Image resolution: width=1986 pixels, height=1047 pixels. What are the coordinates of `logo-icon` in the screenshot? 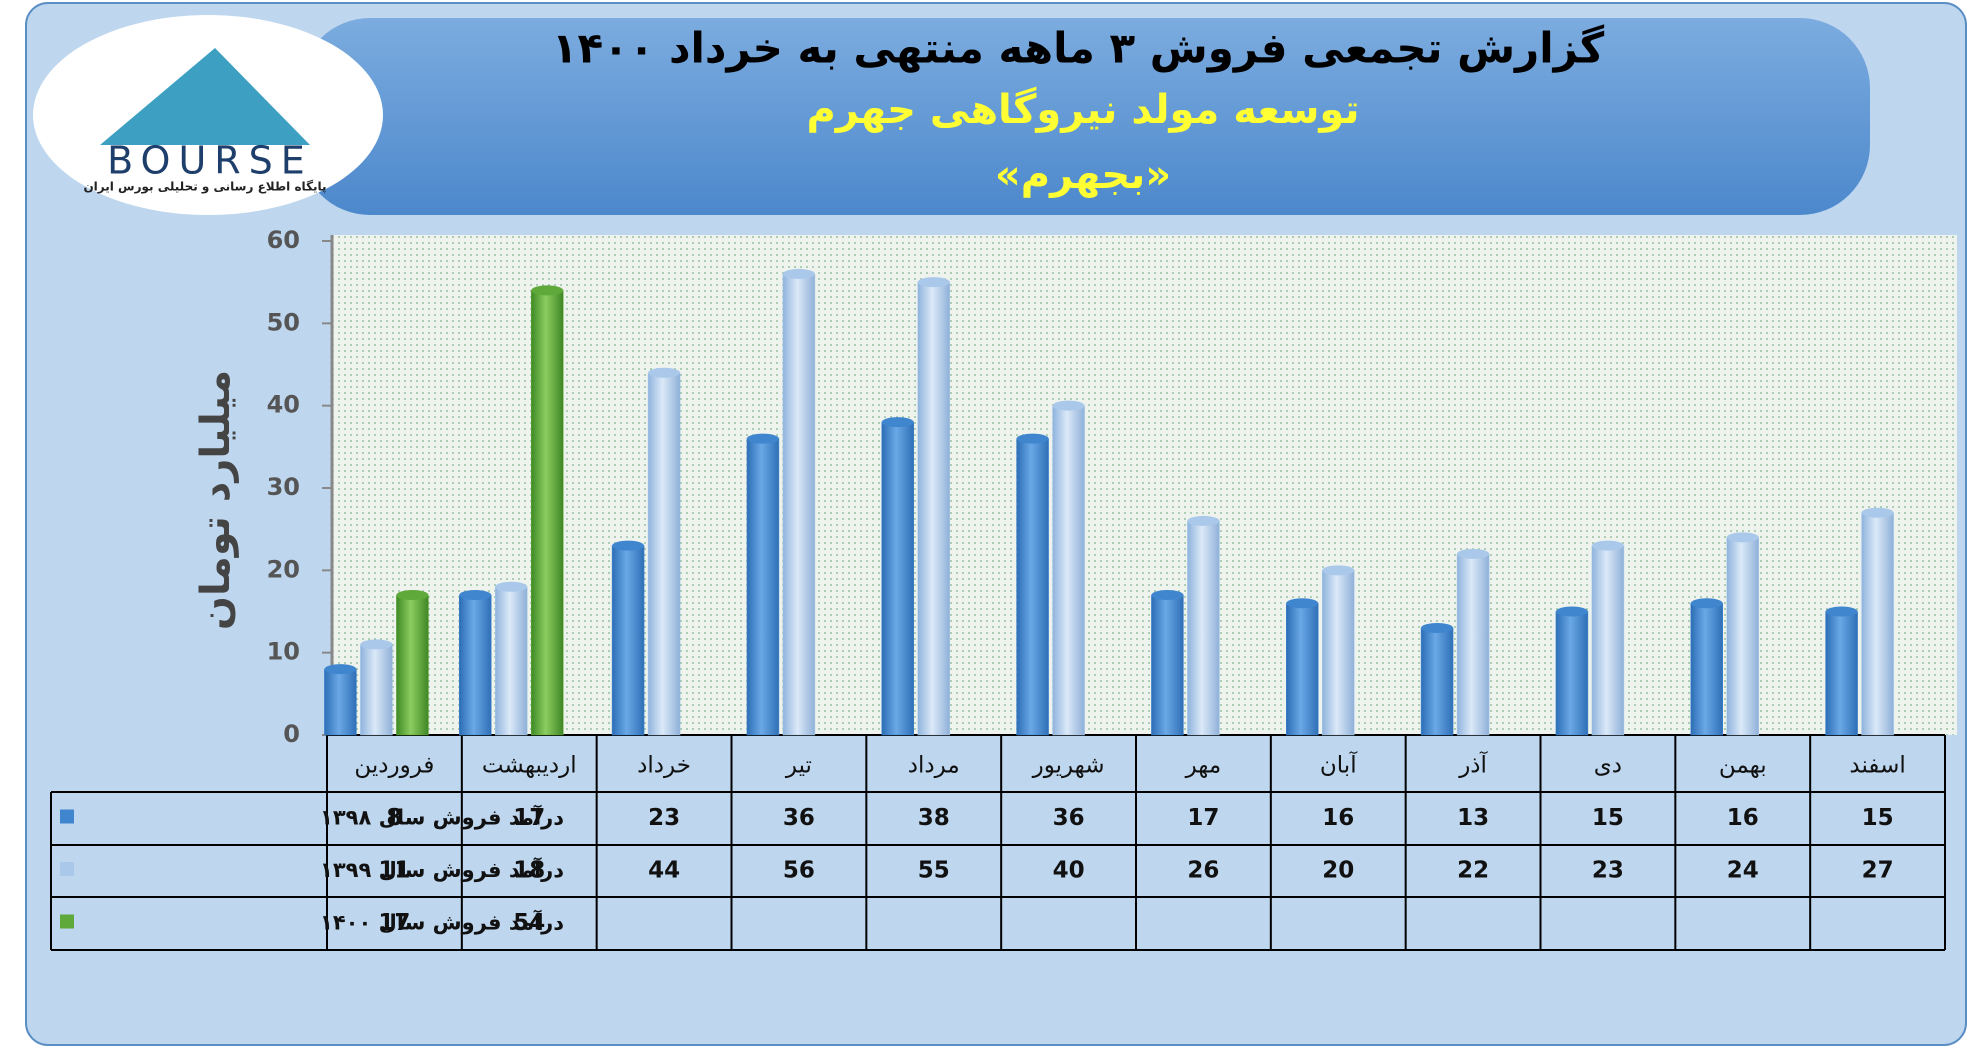 It's located at (205, 96).